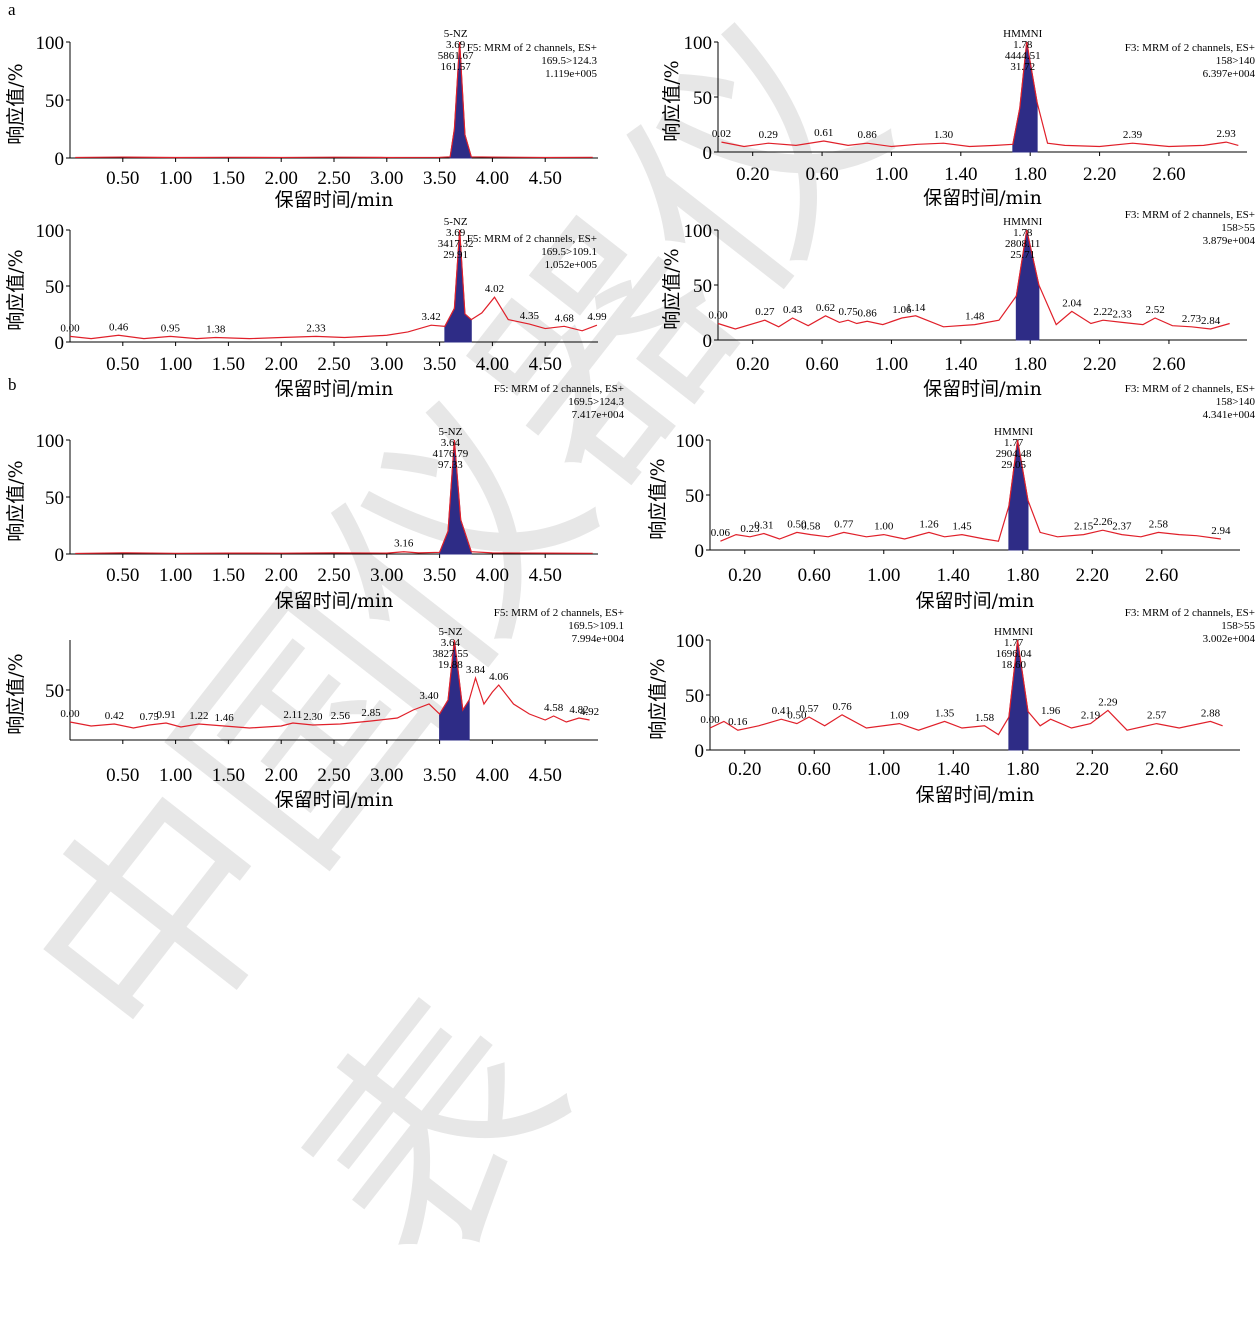 Image resolution: width=1257 pixels, height=1322 pixels. I want to click on panel-2-info-text: F3: MRM of 2 channels, ES+, so click(1190, 48).